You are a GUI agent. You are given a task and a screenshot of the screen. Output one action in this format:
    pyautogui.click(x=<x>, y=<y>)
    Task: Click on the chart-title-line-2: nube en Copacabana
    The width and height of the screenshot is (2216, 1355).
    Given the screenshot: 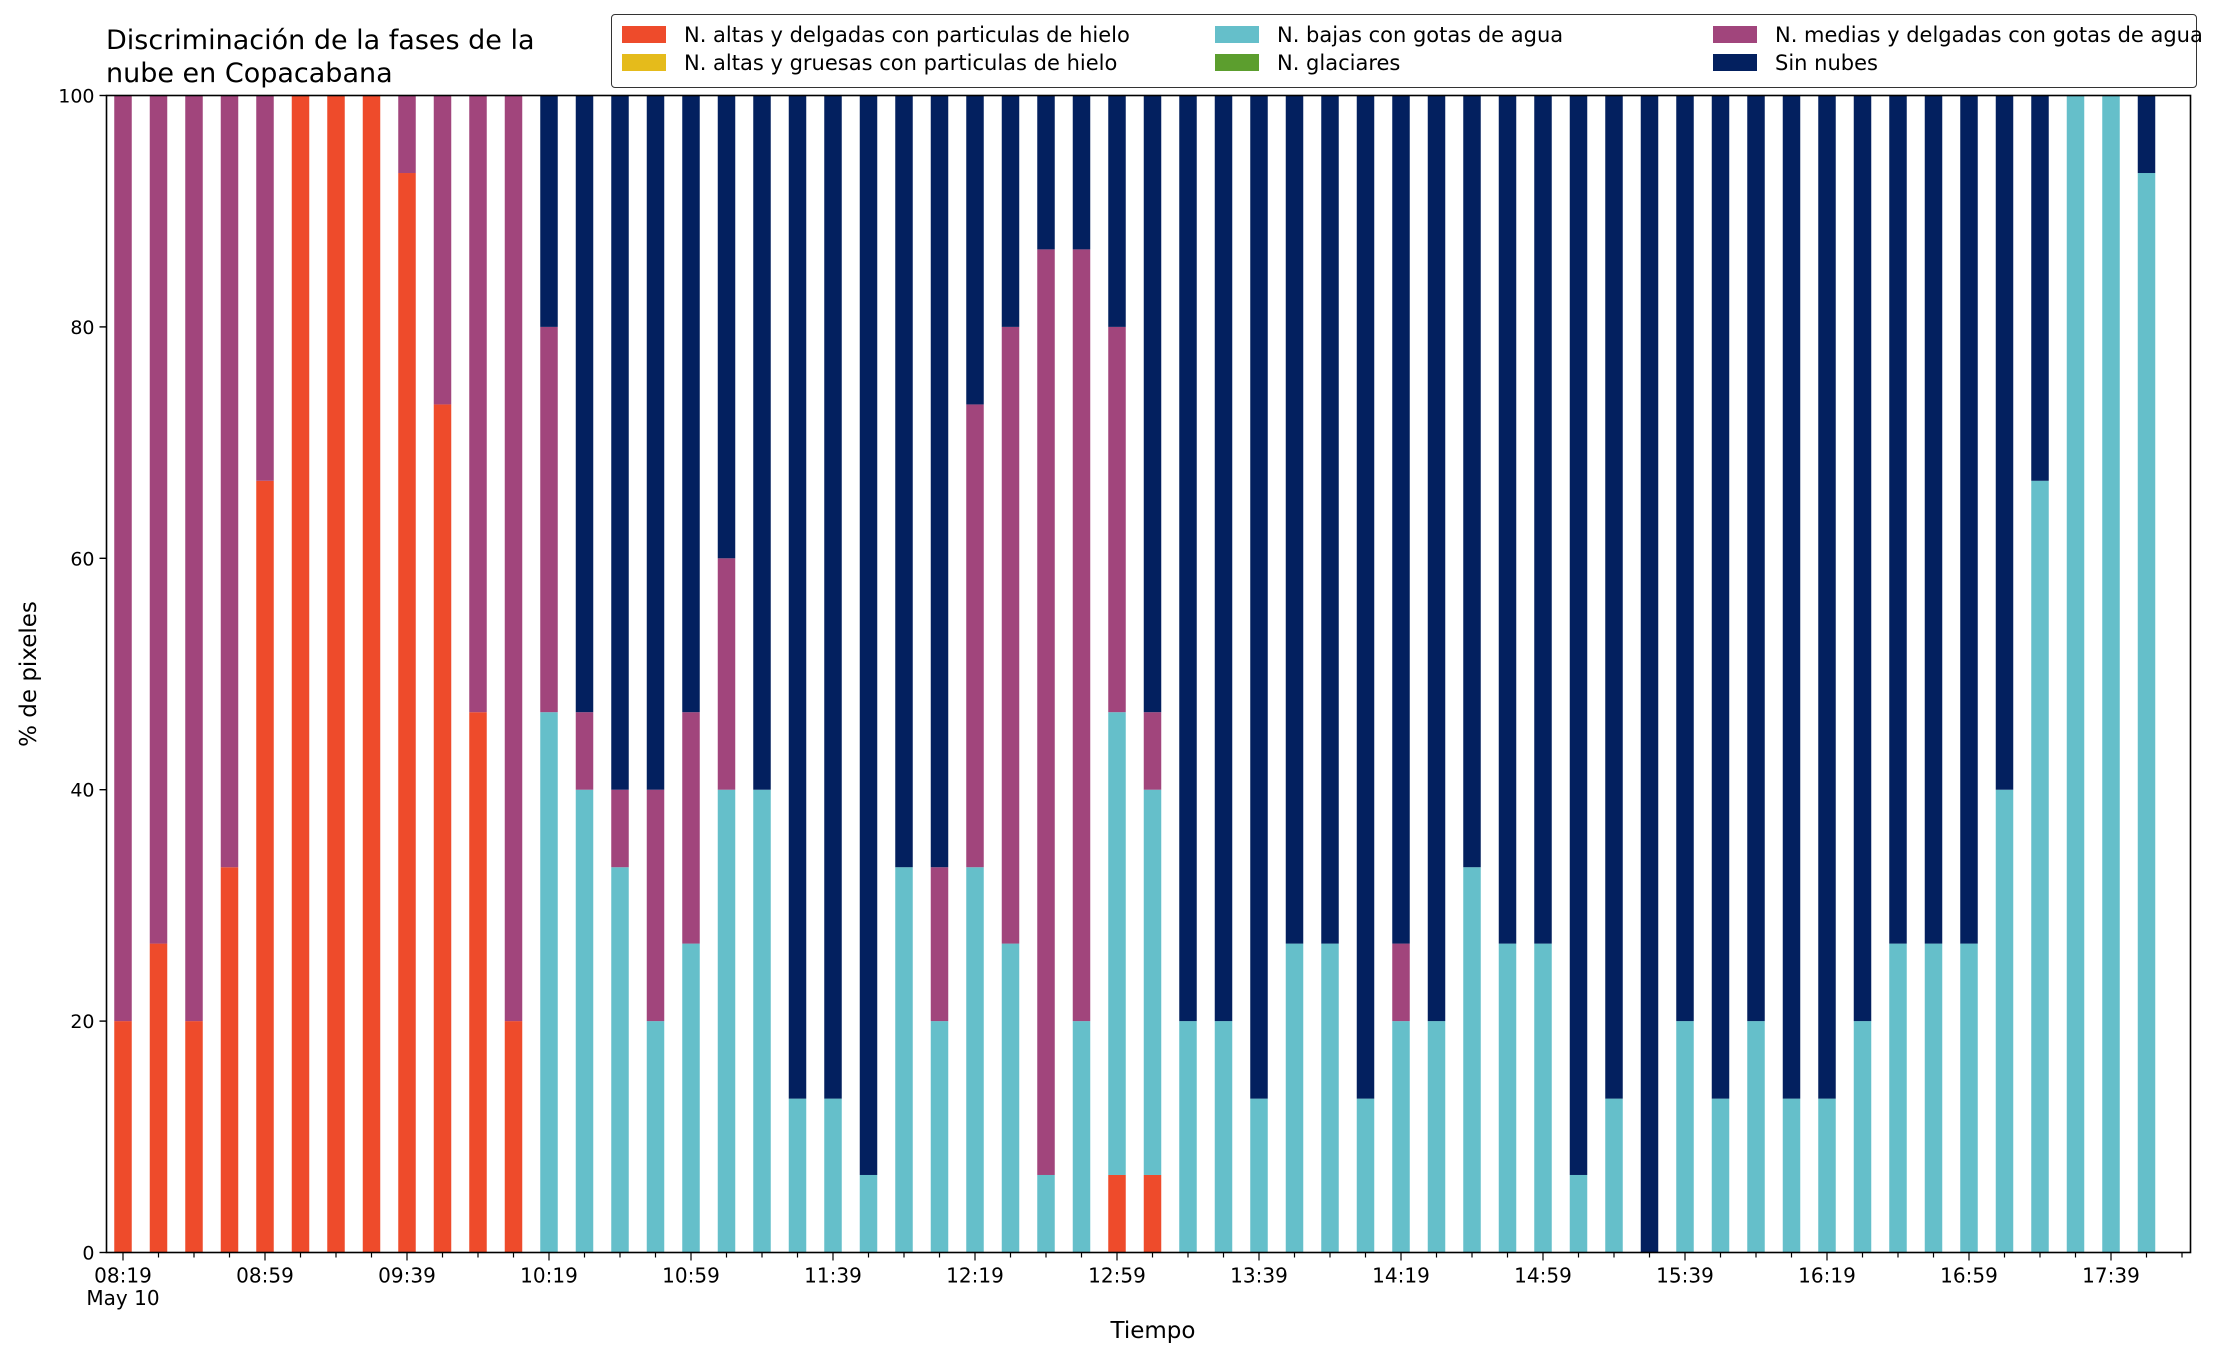 What is the action you would take?
    pyautogui.click(x=249, y=73)
    